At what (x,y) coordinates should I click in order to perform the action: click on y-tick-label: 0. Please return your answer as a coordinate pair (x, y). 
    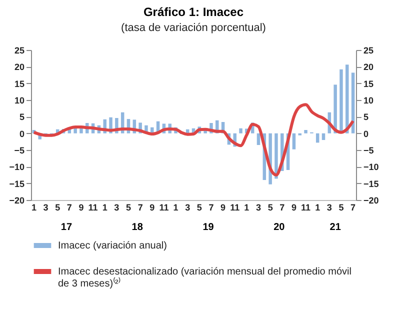
    Looking at the image, I should click on (21, 133).